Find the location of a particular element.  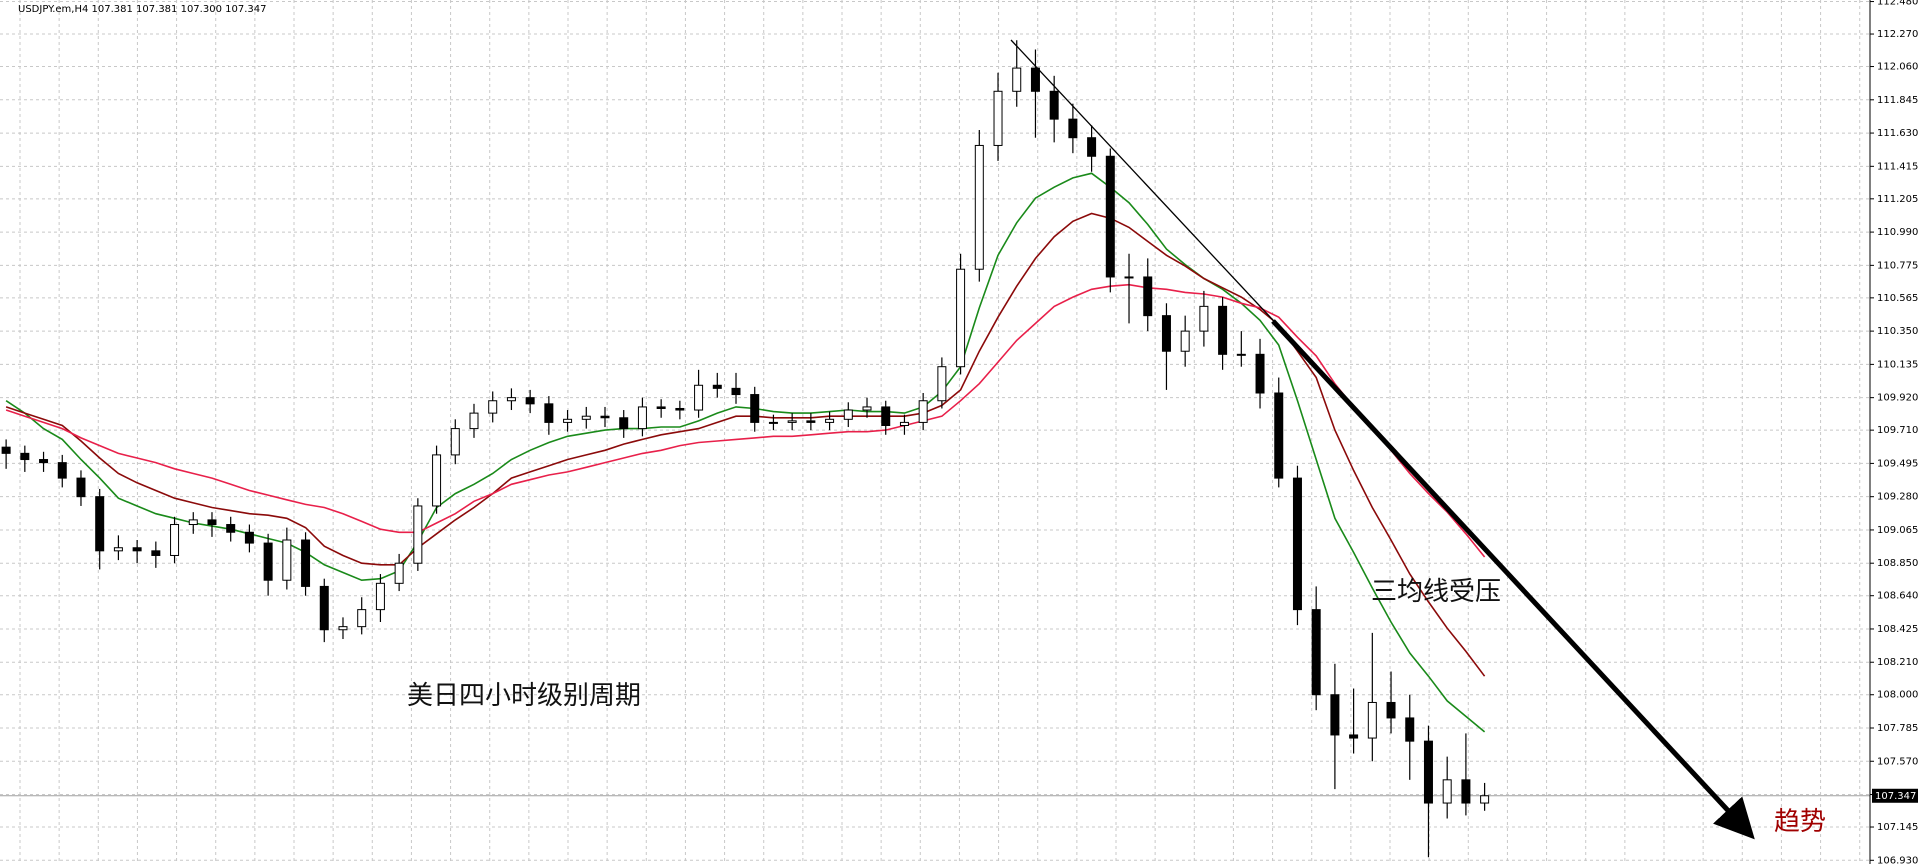

y-tick-label: 111.845 is located at coordinates (1897, 100).